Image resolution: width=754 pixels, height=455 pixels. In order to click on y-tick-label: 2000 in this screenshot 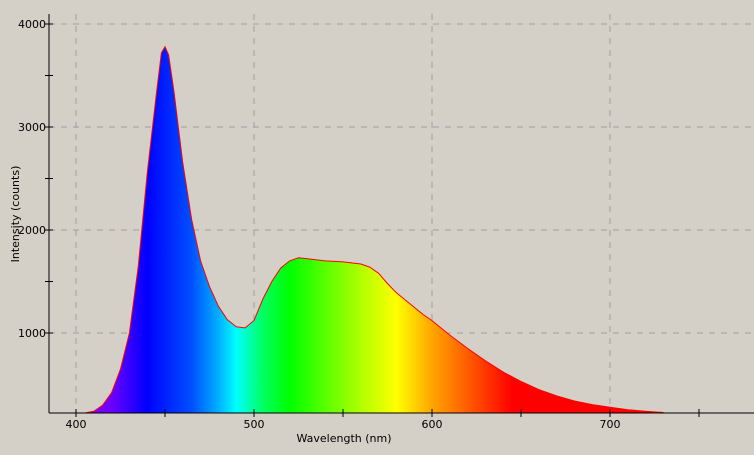, I will do `click(32, 230)`.